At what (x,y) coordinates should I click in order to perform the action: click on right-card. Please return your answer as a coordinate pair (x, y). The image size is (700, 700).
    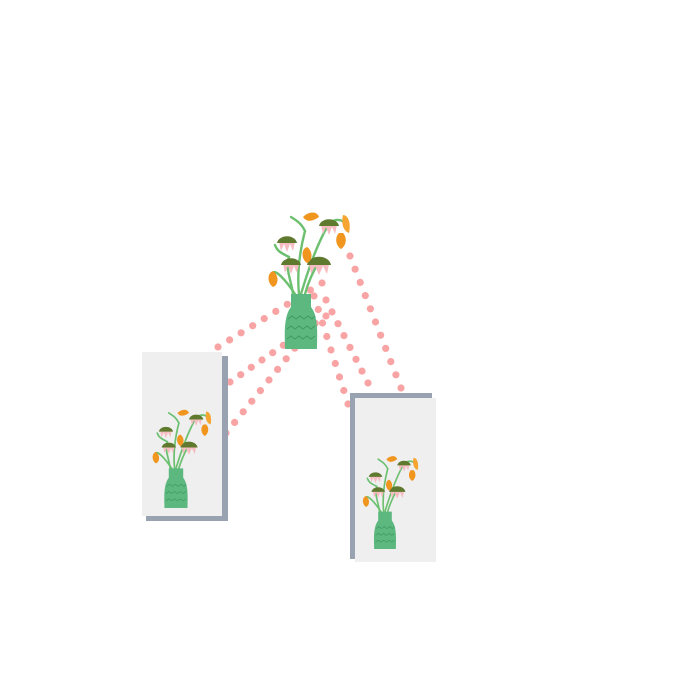
    Looking at the image, I should click on (393, 477).